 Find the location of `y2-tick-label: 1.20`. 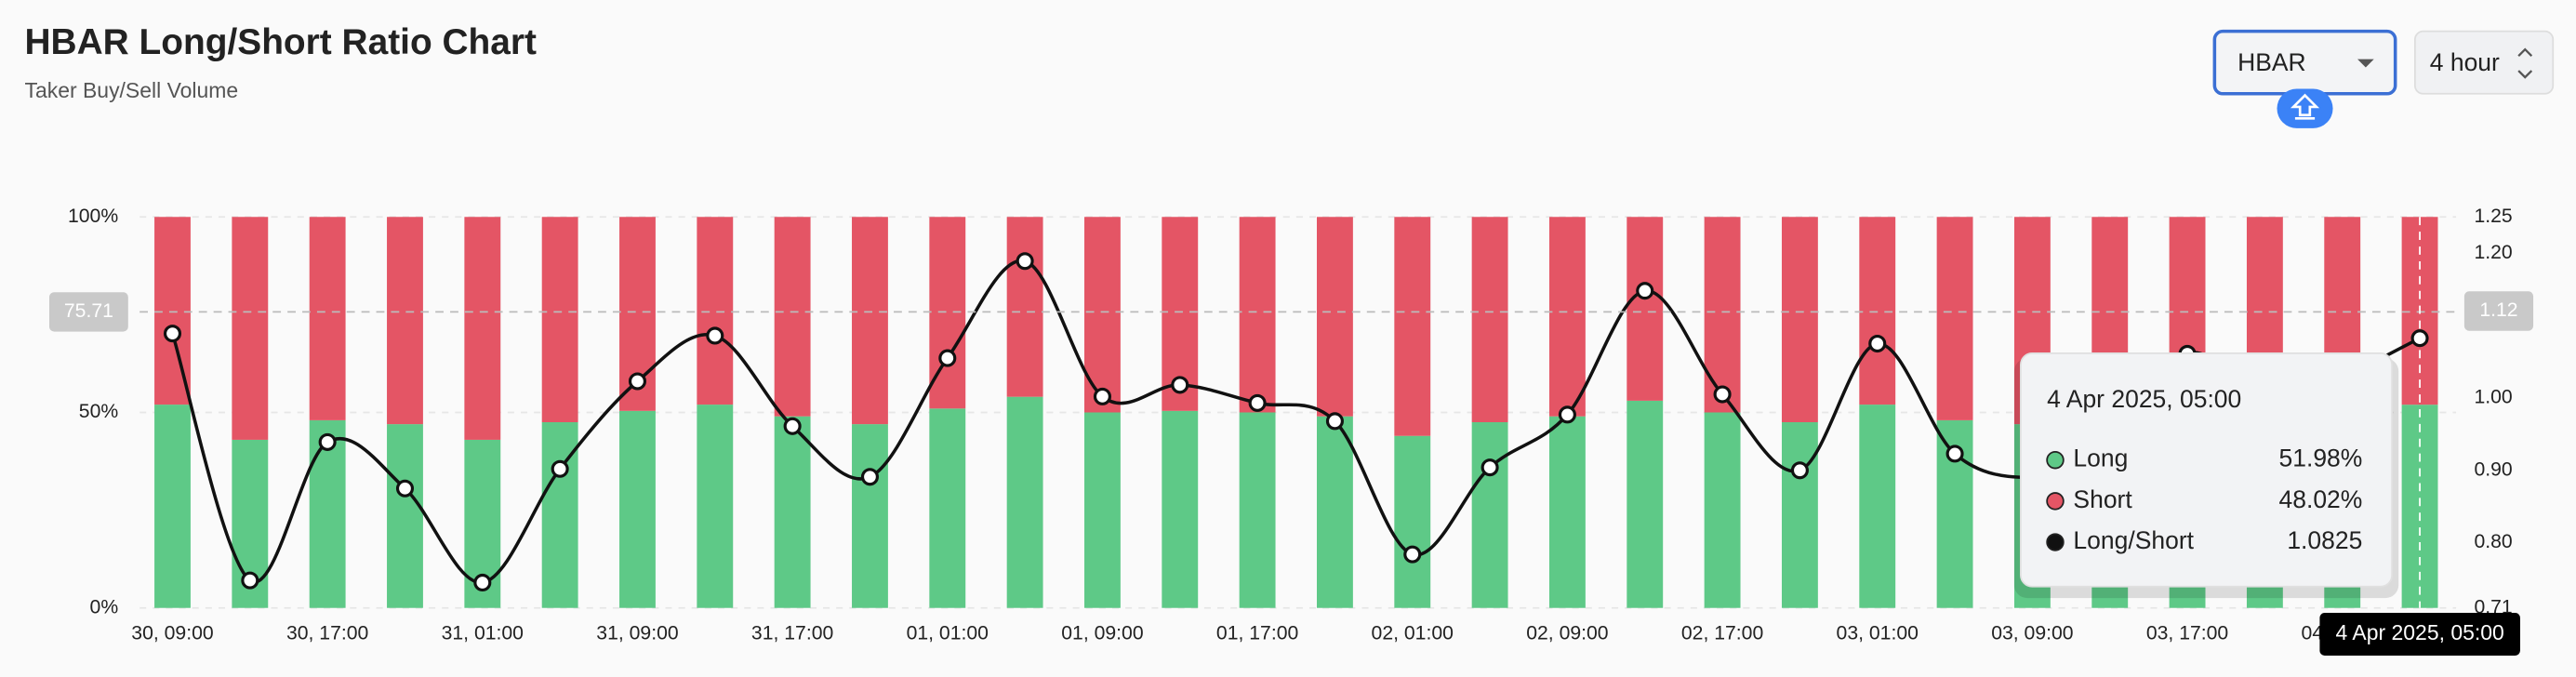

y2-tick-label: 1.20 is located at coordinates (2493, 252).